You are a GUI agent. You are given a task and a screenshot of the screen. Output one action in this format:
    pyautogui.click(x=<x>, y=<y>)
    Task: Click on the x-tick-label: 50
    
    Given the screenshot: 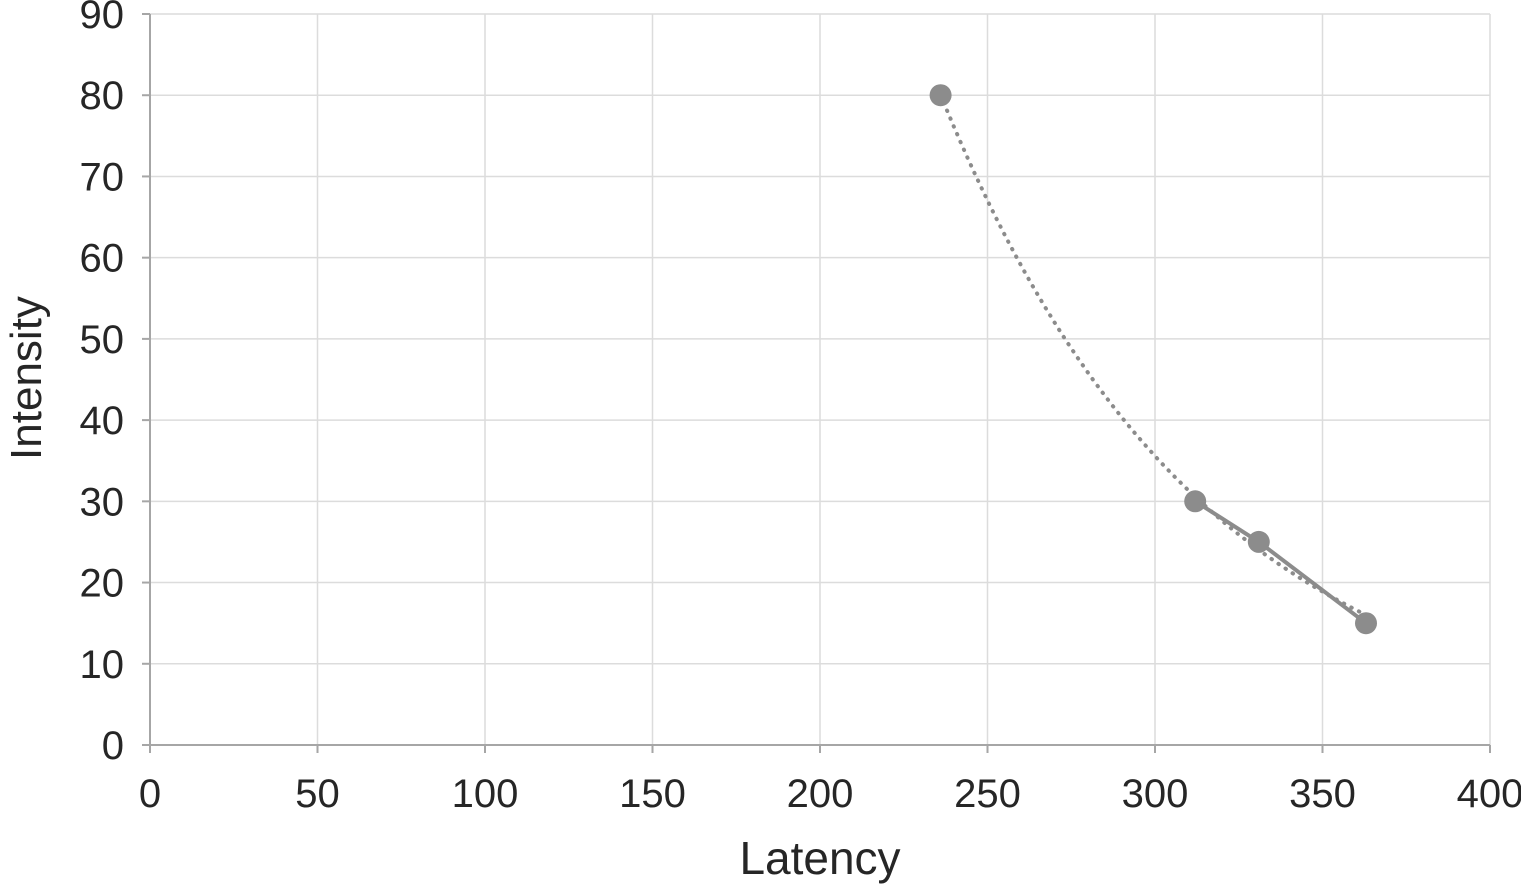 What is the action you would take?
    pyautogui.click(x=317, y=794)
    